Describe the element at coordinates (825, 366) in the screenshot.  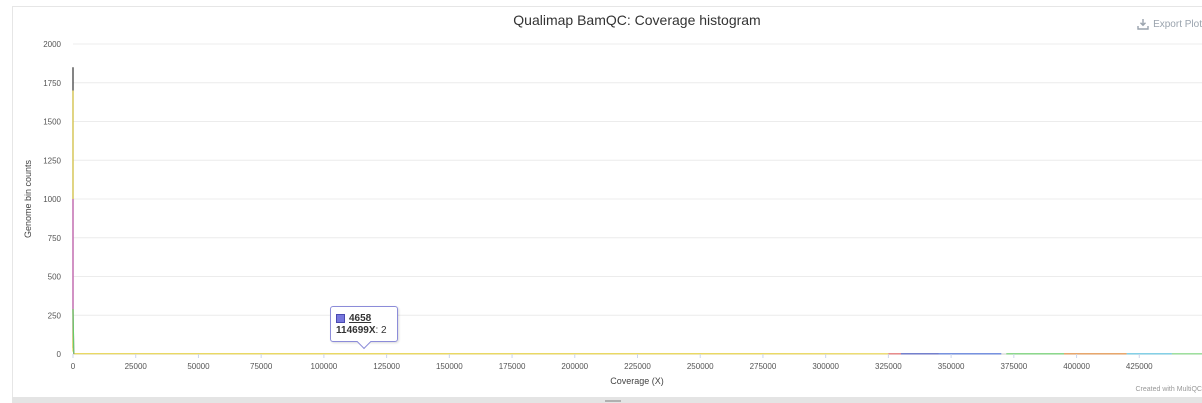
I see `x-tick-label: 300000` at that location.